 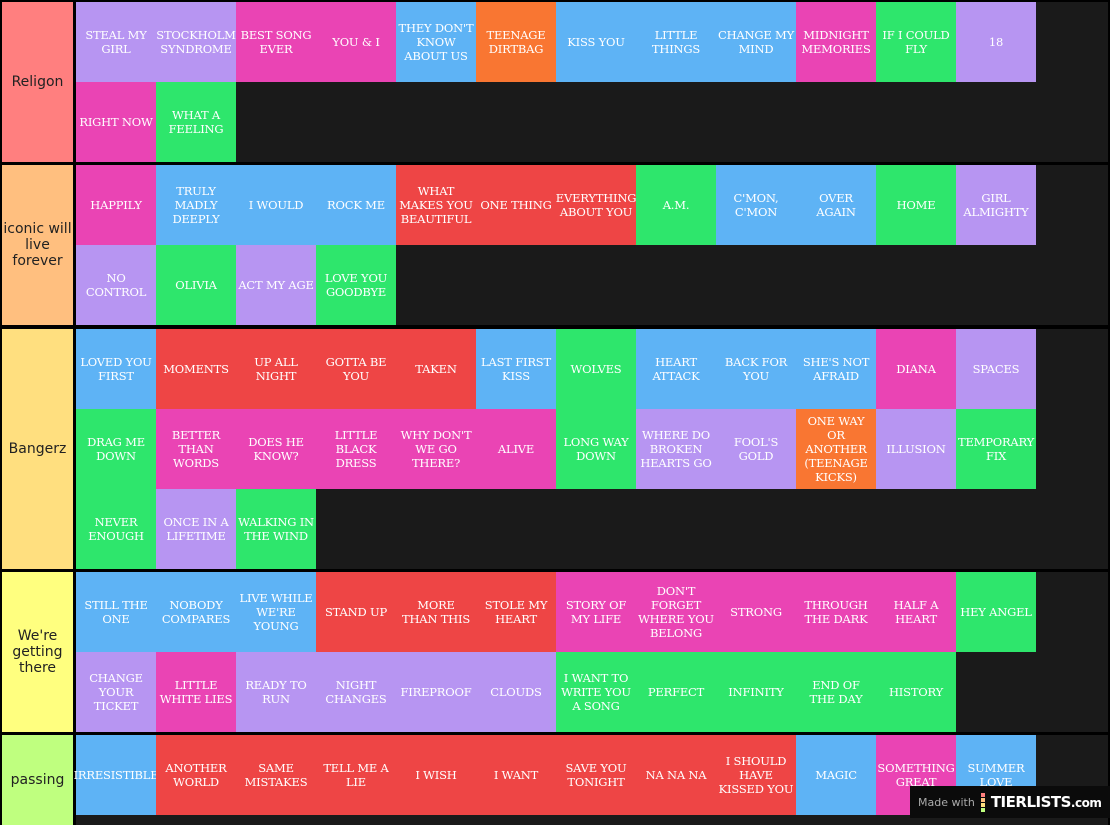 What do you see at coordinates (37, 652) in the screenshot?
I see `tier-label: We're getting there` at bounding box center [37, 652].